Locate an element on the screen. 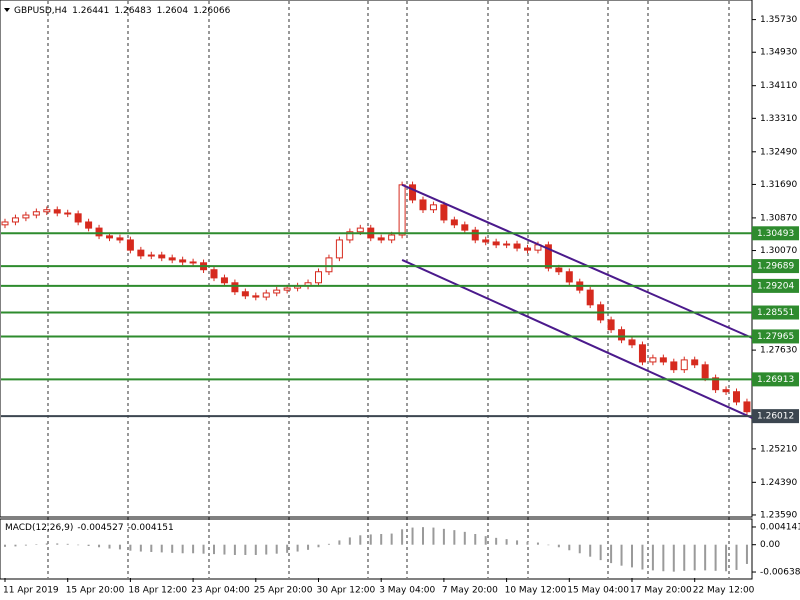  y-tick-label: 1.35730 is located at coordinates (778, 20).